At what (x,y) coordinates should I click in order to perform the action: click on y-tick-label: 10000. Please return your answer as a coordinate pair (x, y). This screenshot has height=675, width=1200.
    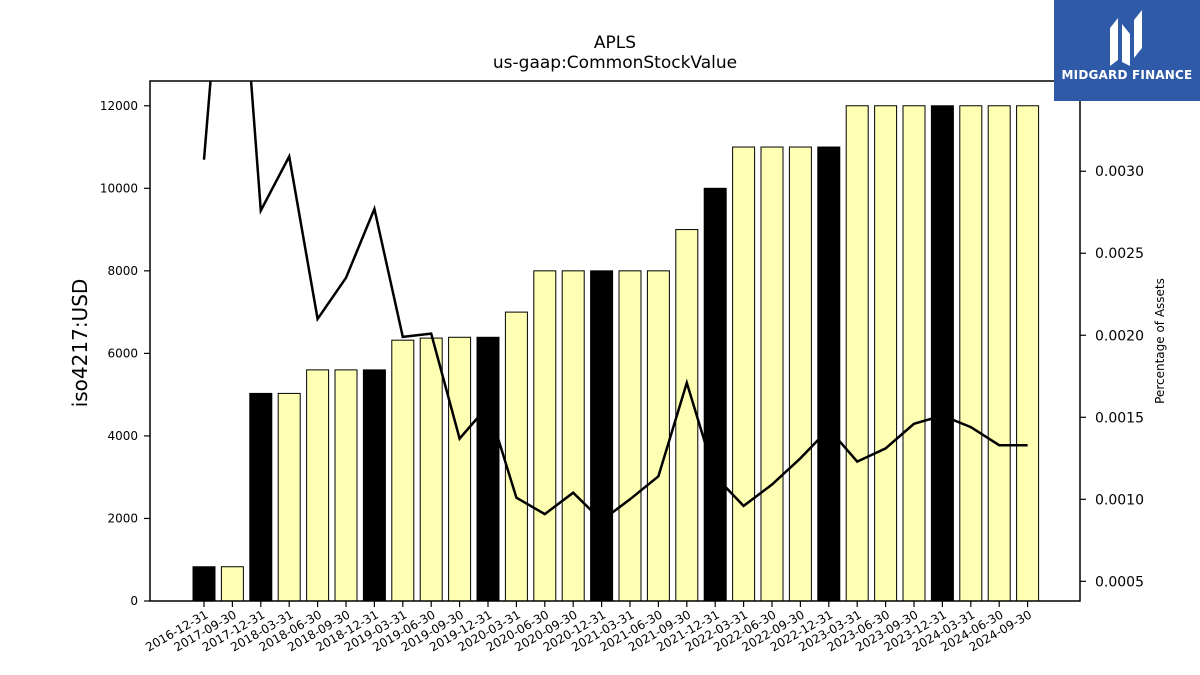
    Looking at the image, I should click on (119, 188).